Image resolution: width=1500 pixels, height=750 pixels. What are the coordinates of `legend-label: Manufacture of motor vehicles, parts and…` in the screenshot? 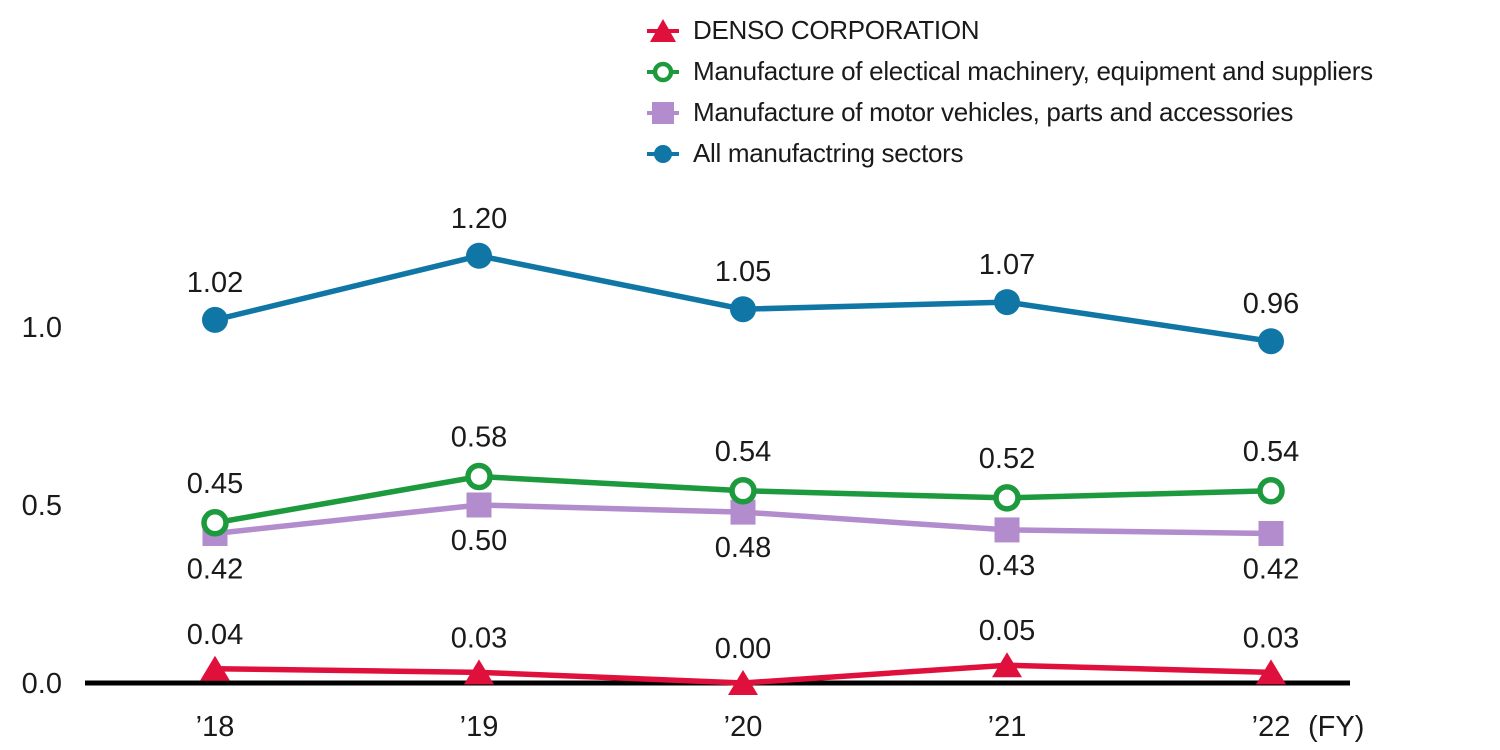 It's located at (993, 112).